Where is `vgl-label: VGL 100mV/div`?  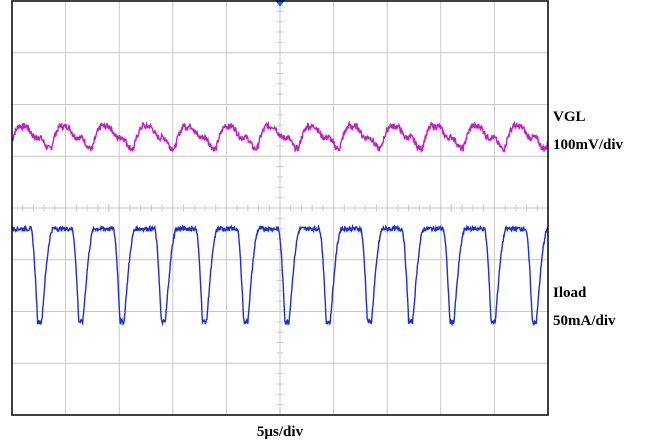
vgl-label: VGL 100mV/div is located at coordinates (588, 131).